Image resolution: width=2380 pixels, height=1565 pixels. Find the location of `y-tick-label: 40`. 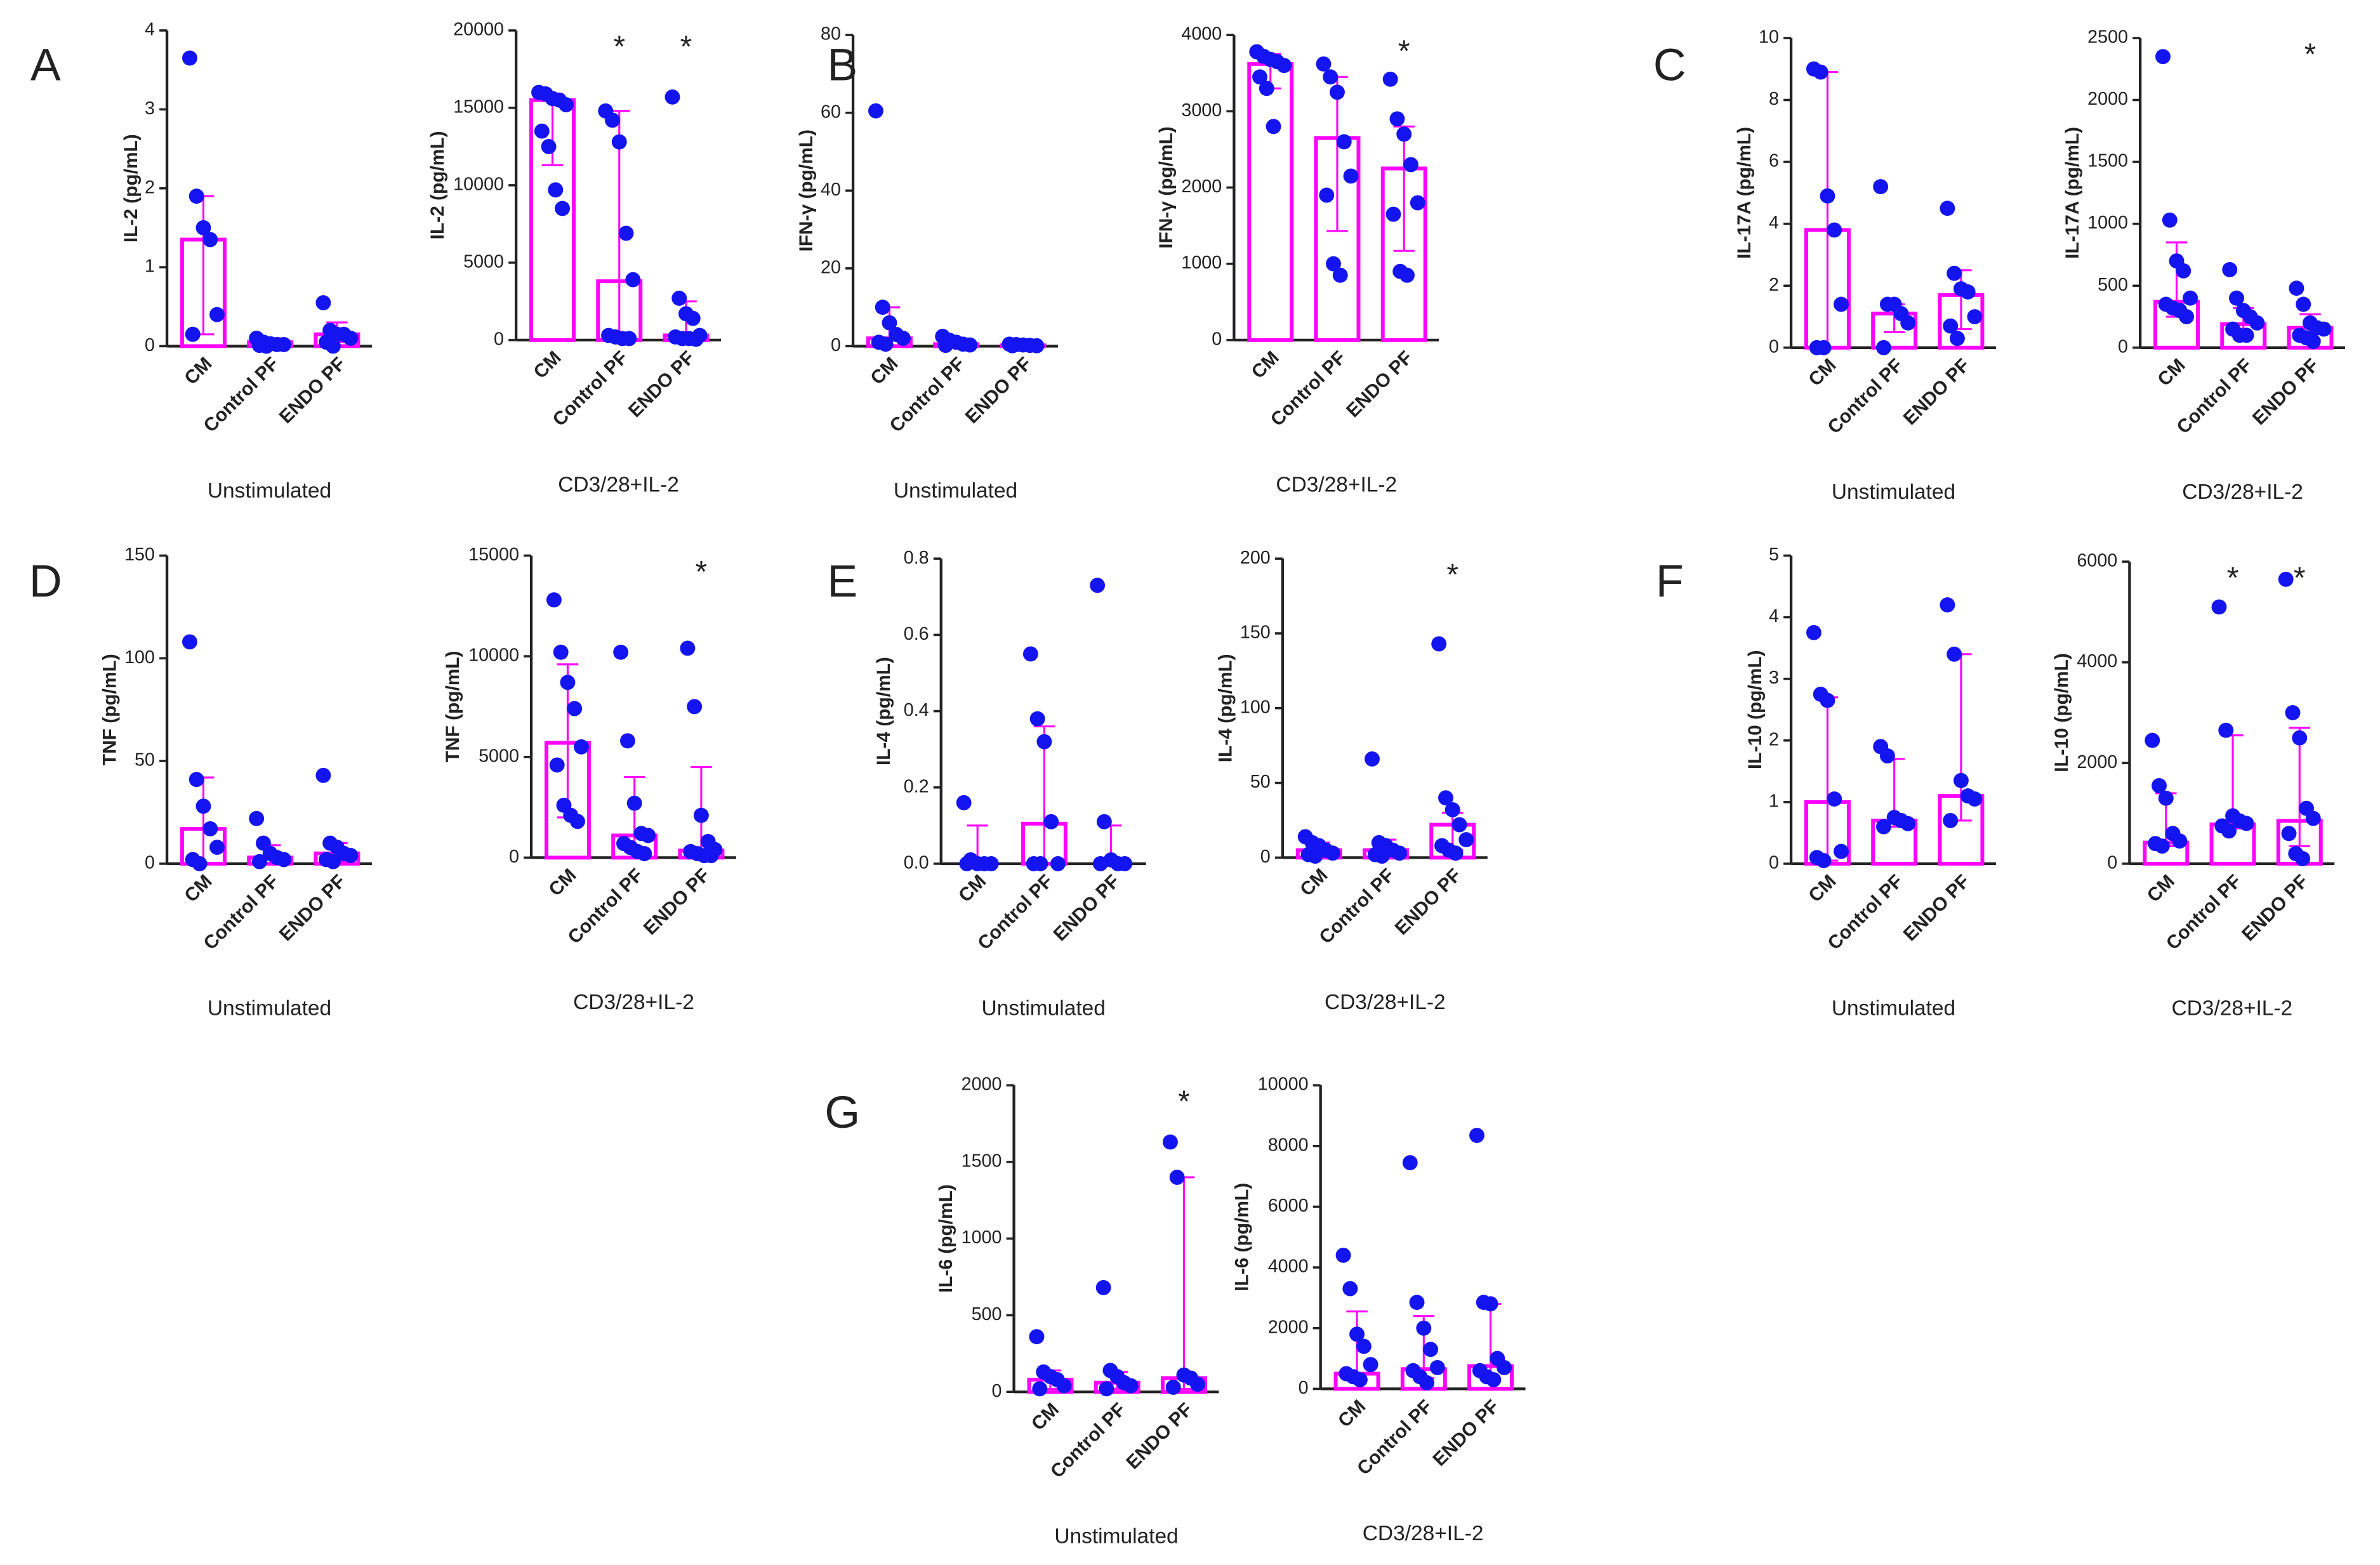

y-tick-label: 40 is located at coordinates (831, 190).